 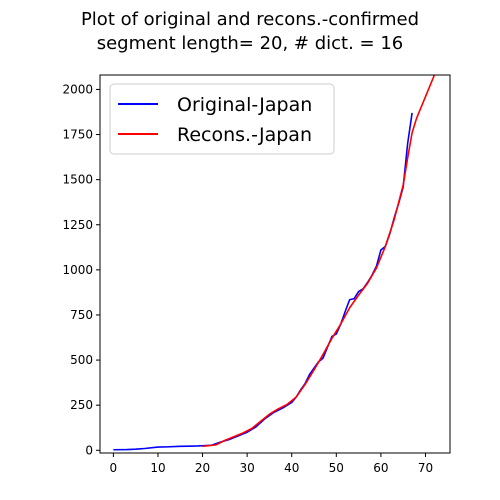 I want to click on legend-frame, so click(x=222, y=119).